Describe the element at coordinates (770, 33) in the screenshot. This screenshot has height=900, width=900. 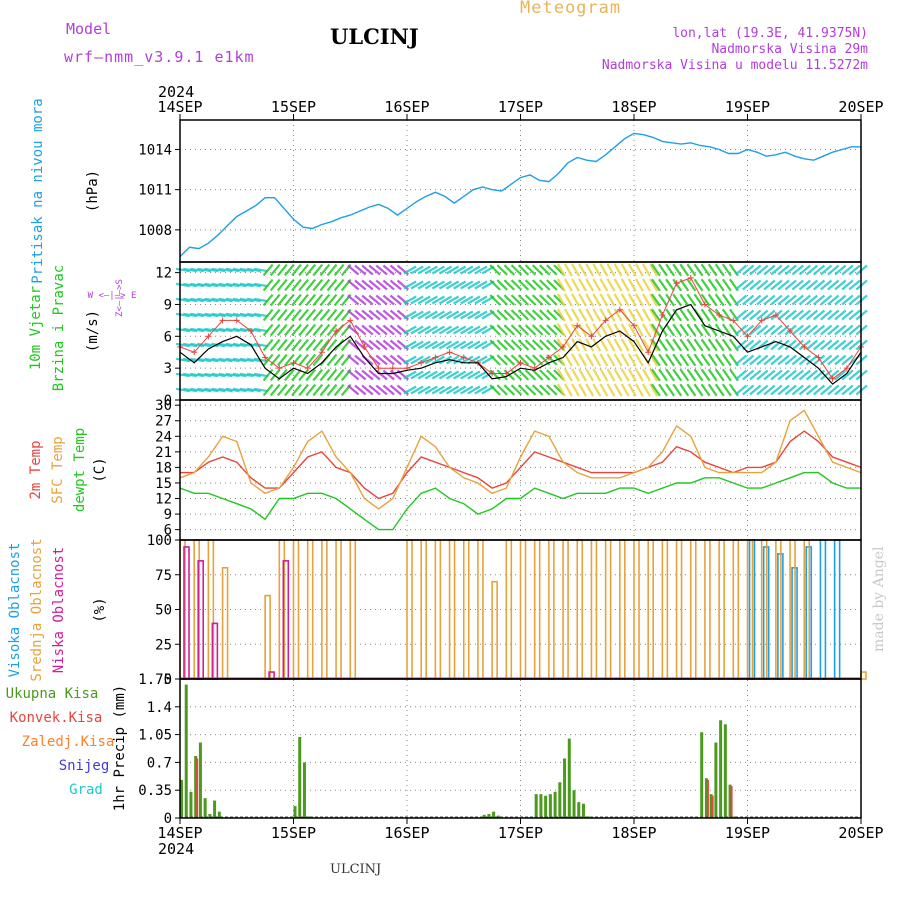
I see `lonlat-label: lon,lat (19.3E, 41.9375N)` at that location.